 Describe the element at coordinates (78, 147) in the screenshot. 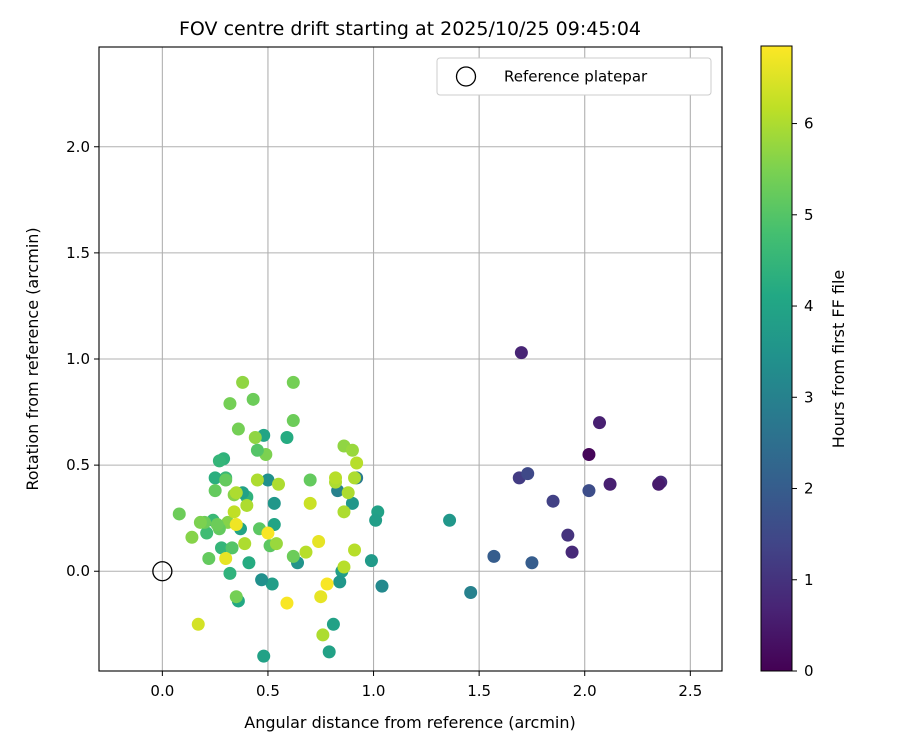

I see `y-tick-label: 2.0` at that location.